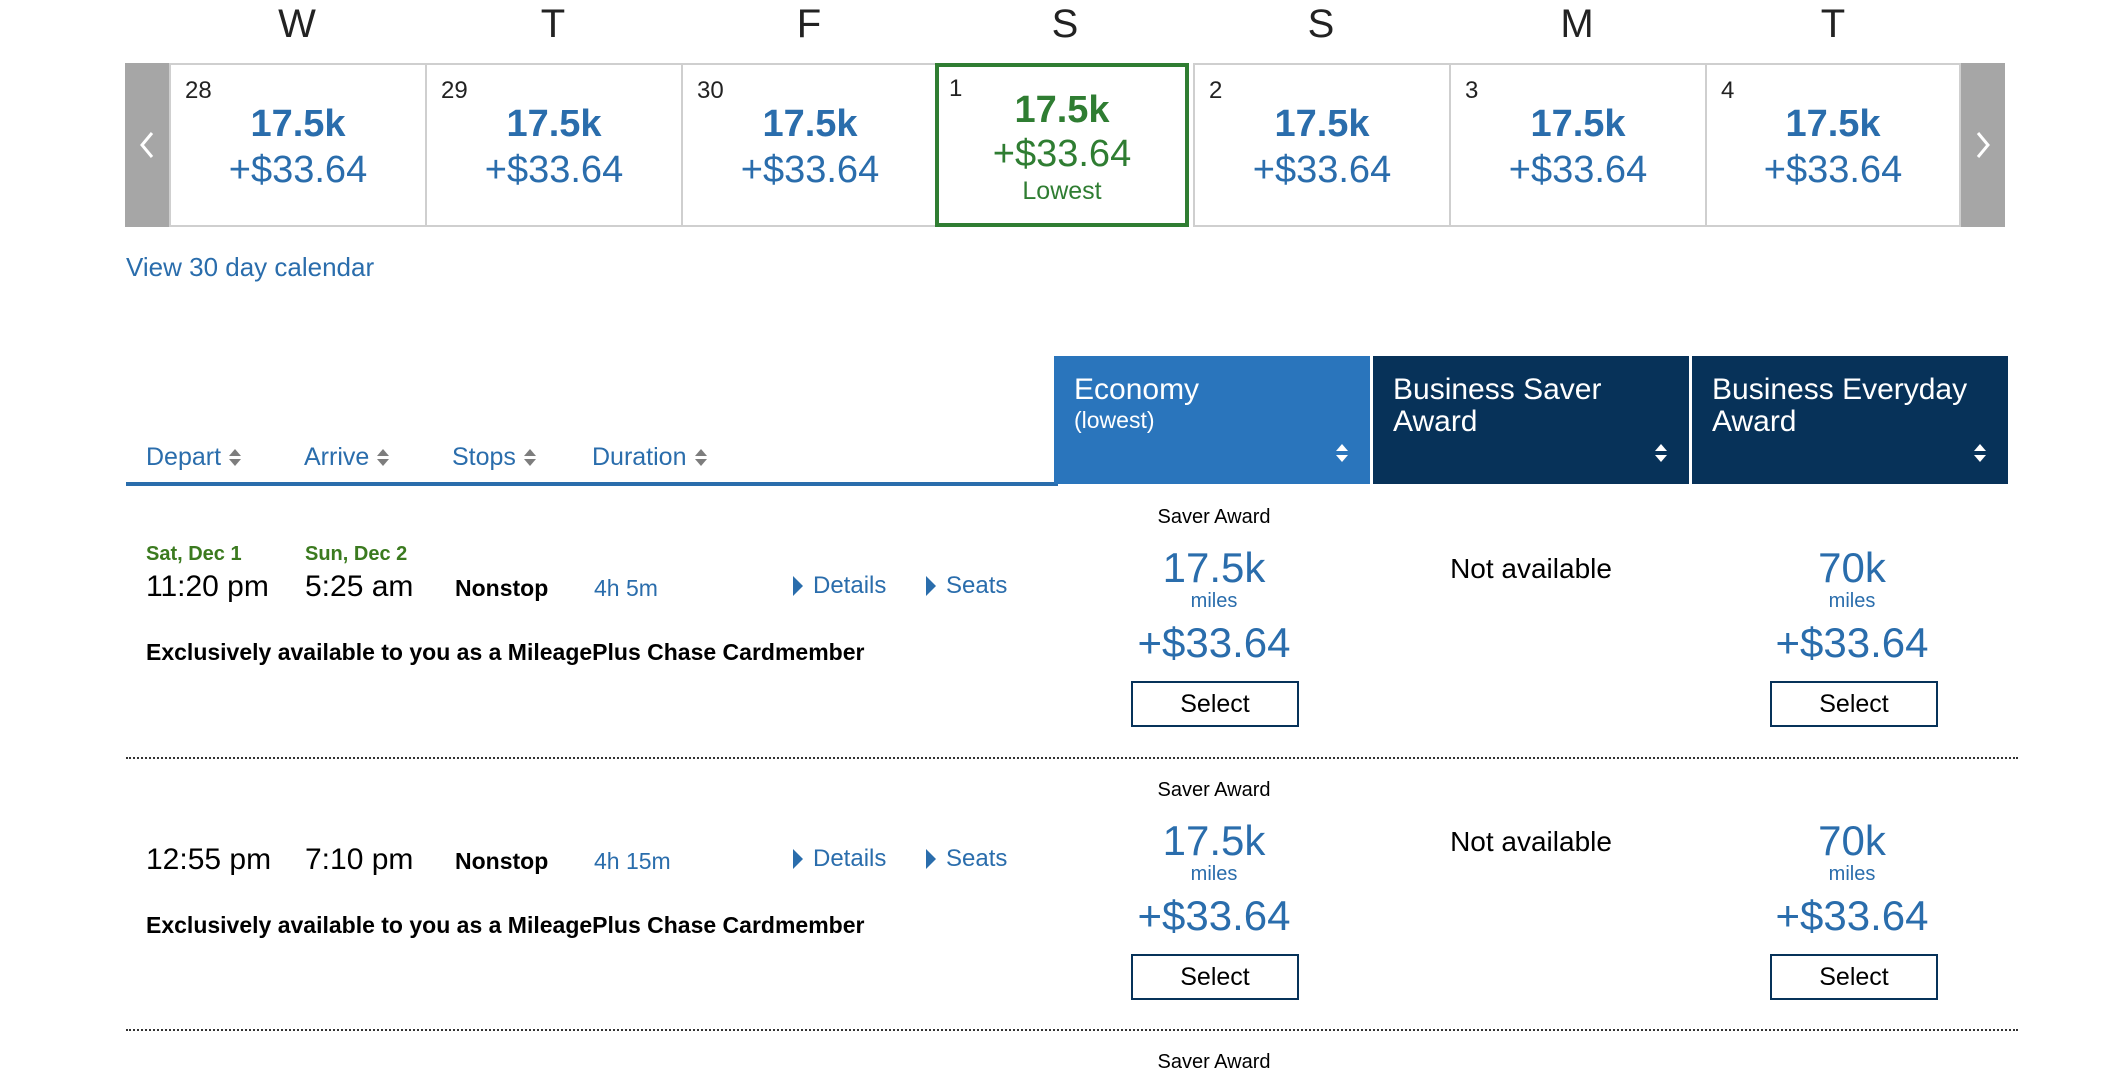 This screenshot has height=1084, width=2108. Describe the element at coordinates (207, 586) in the screenshot. I see `depart-time: 11:20 pm` at that location.